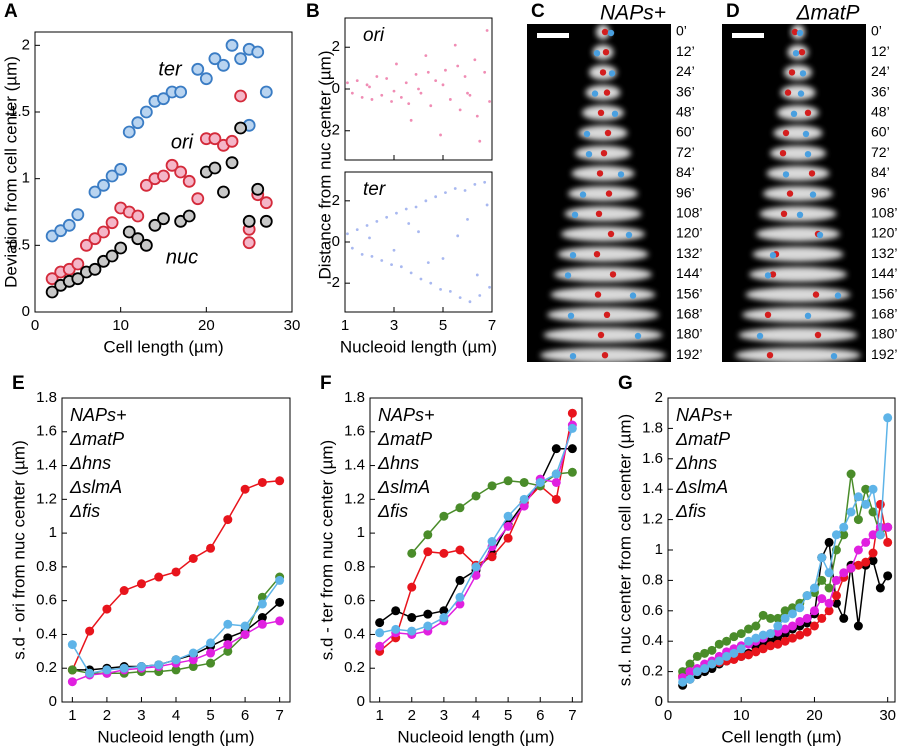 Image resolution: width=900 pixels, height=752 pixels. What do you see at coordinates (733, 11) in the screenshot?
I see `panel-letter: D` at bounding box center [733, 11].